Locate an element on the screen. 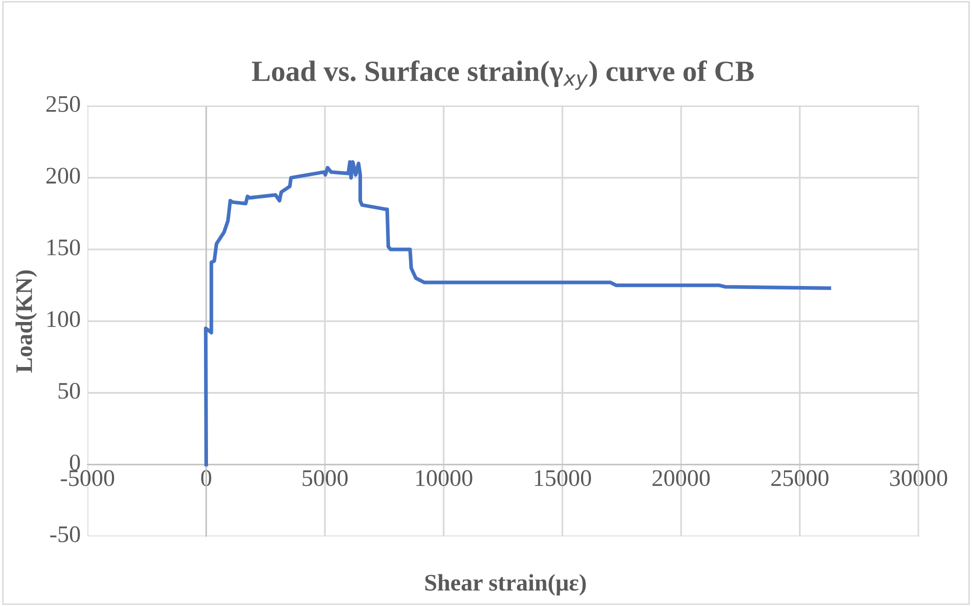  x-tick-label: 30000 is located at coordinates (919, 478).